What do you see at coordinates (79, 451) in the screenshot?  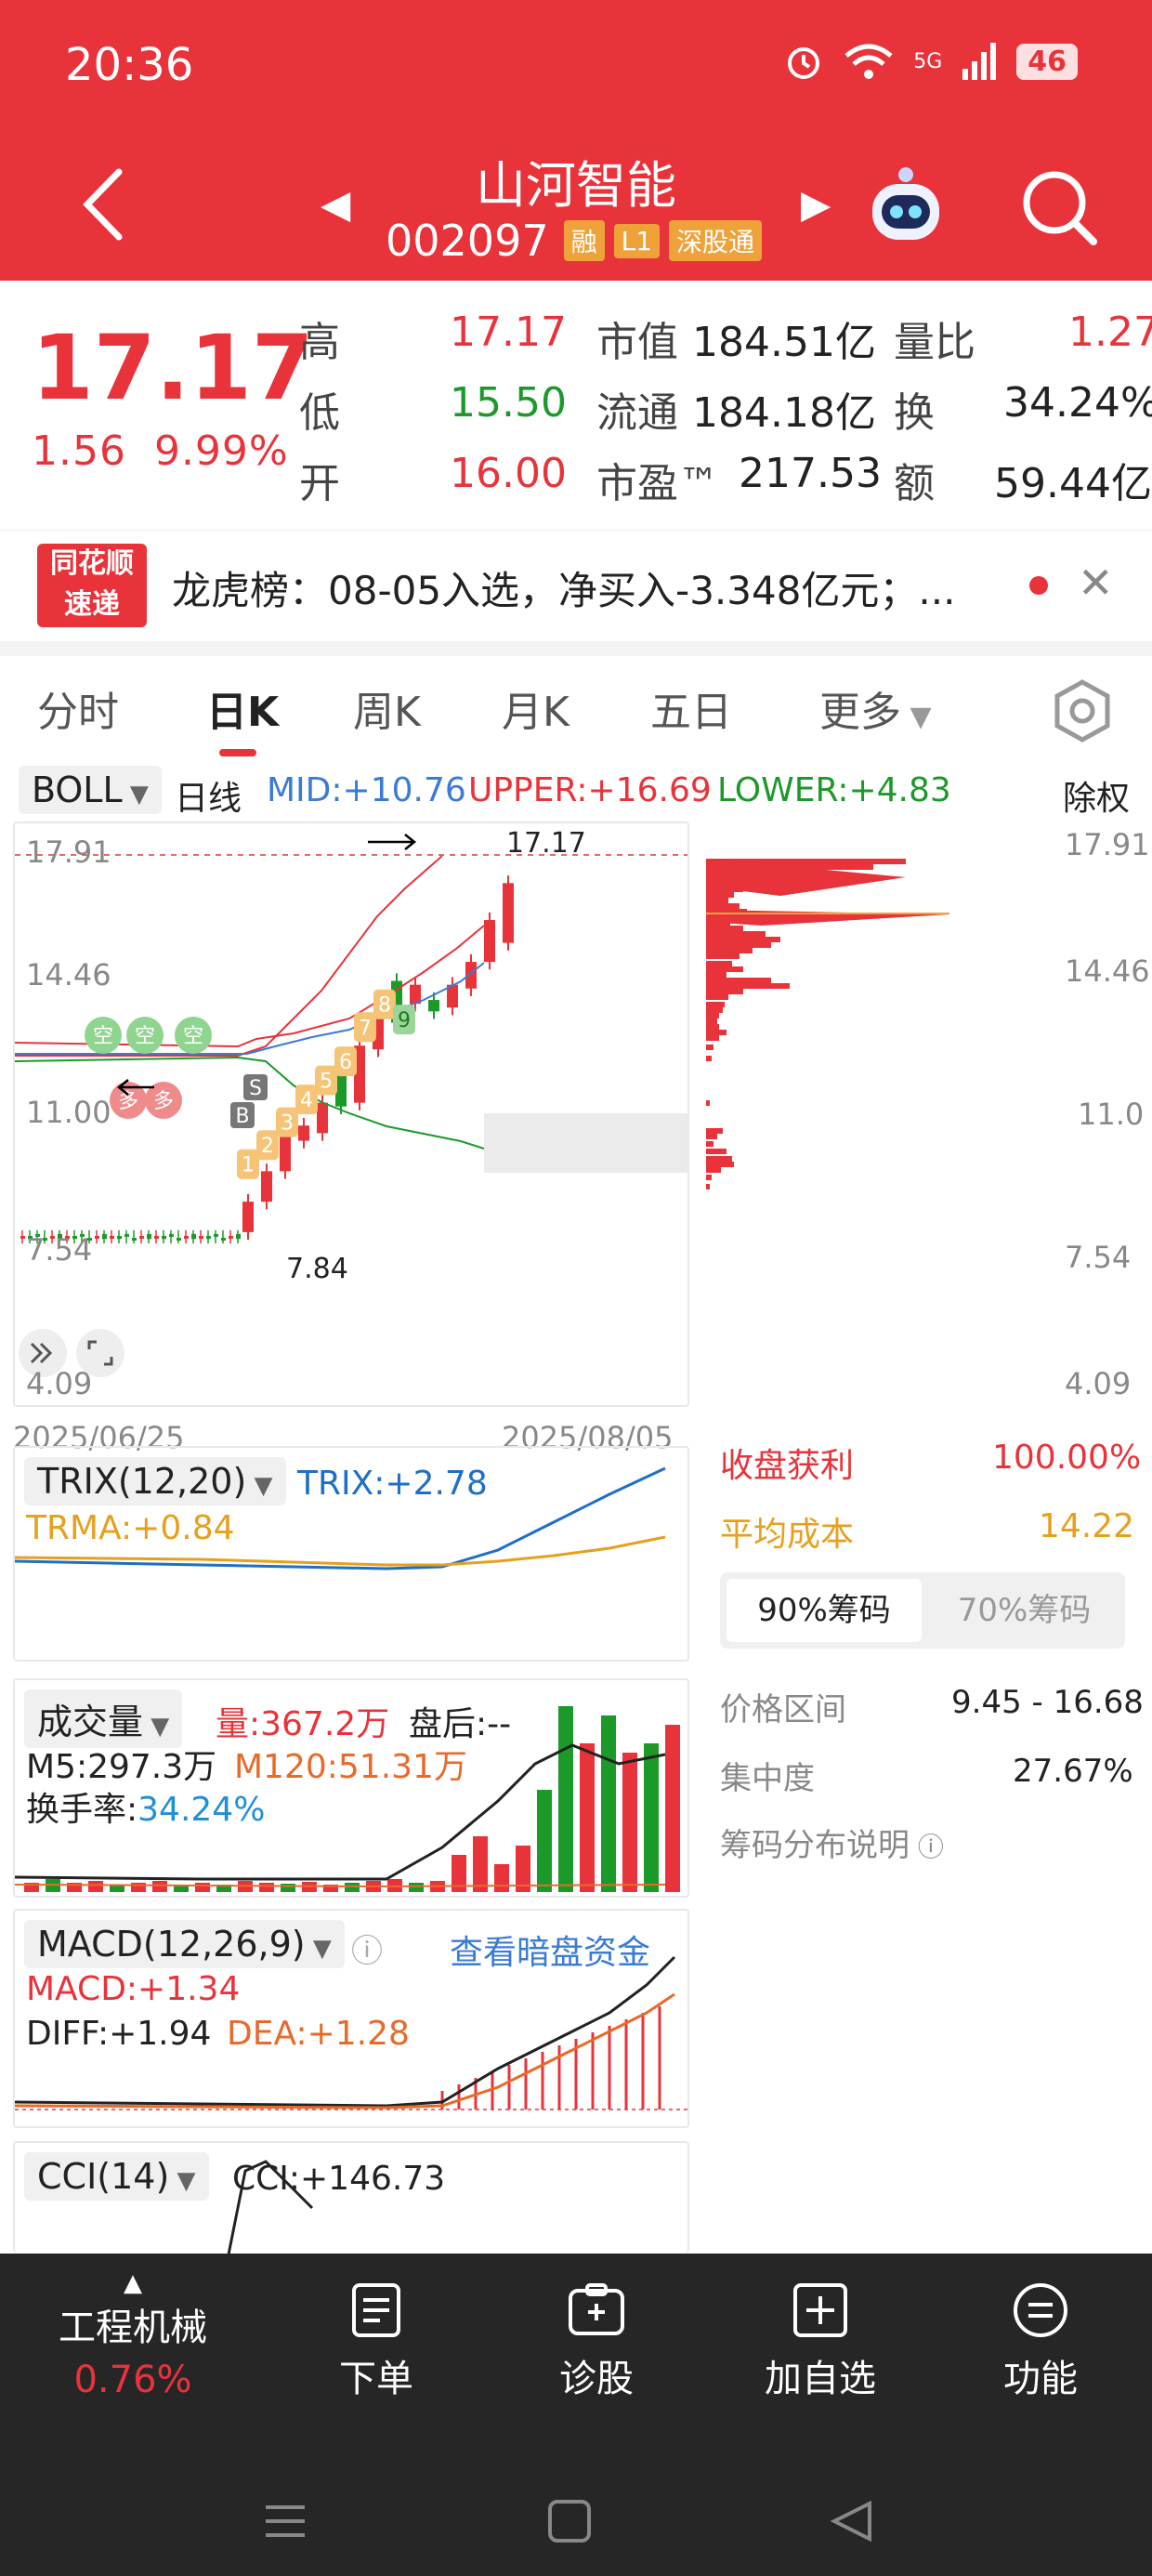 I see `change-value: 1.56` at bounding box center [79, 451].